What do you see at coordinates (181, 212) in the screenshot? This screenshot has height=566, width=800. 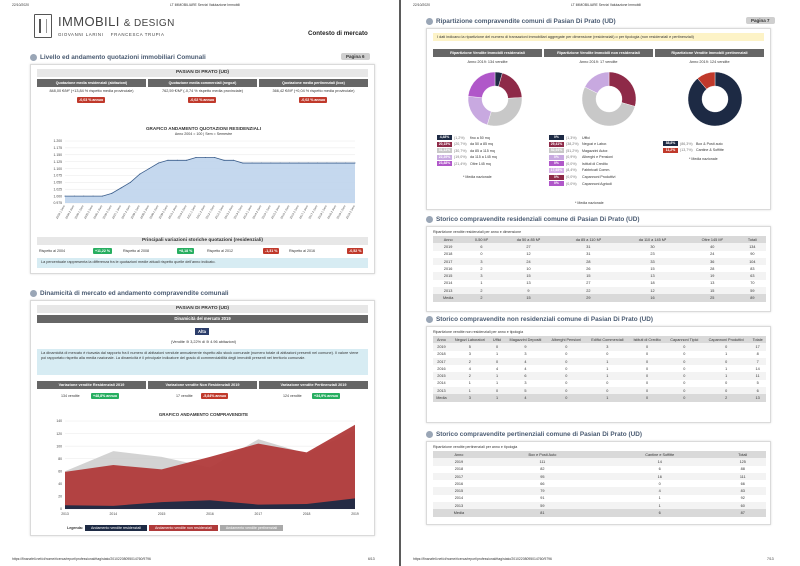 I see `x-tick-label: 2010-2 Sem` at bounding box center [181, 212].